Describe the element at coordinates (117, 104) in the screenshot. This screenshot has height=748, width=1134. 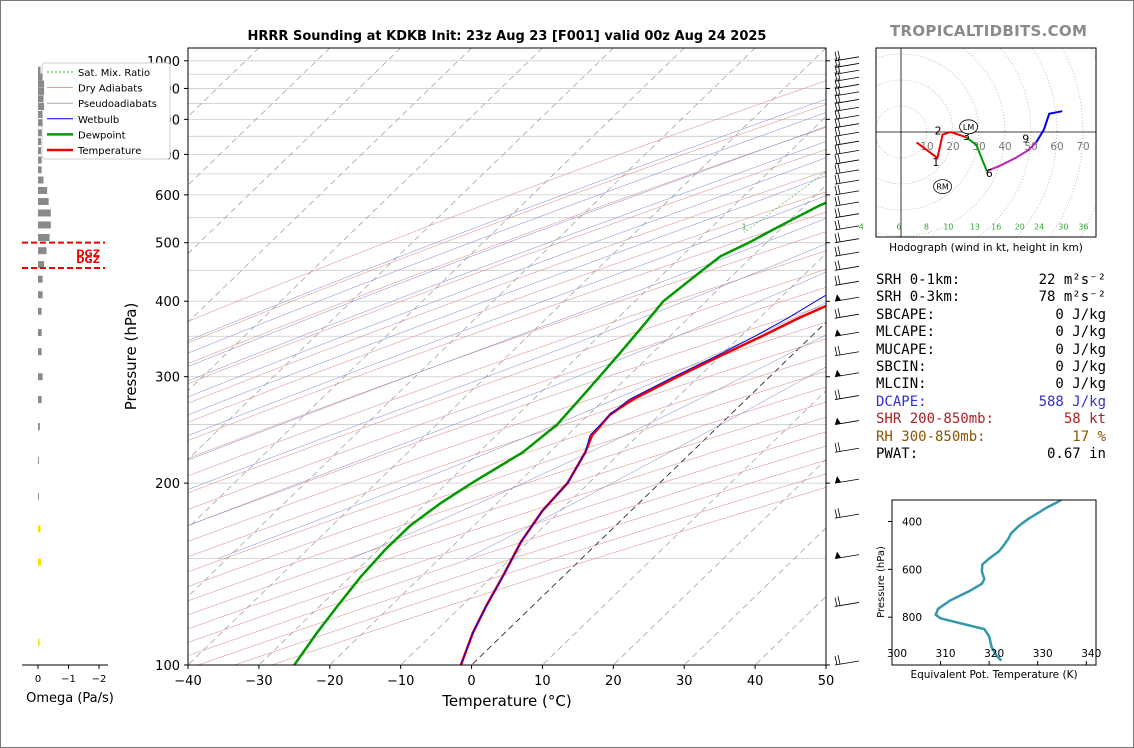
I see `legend-label: Pseudoadiabats` at that location.